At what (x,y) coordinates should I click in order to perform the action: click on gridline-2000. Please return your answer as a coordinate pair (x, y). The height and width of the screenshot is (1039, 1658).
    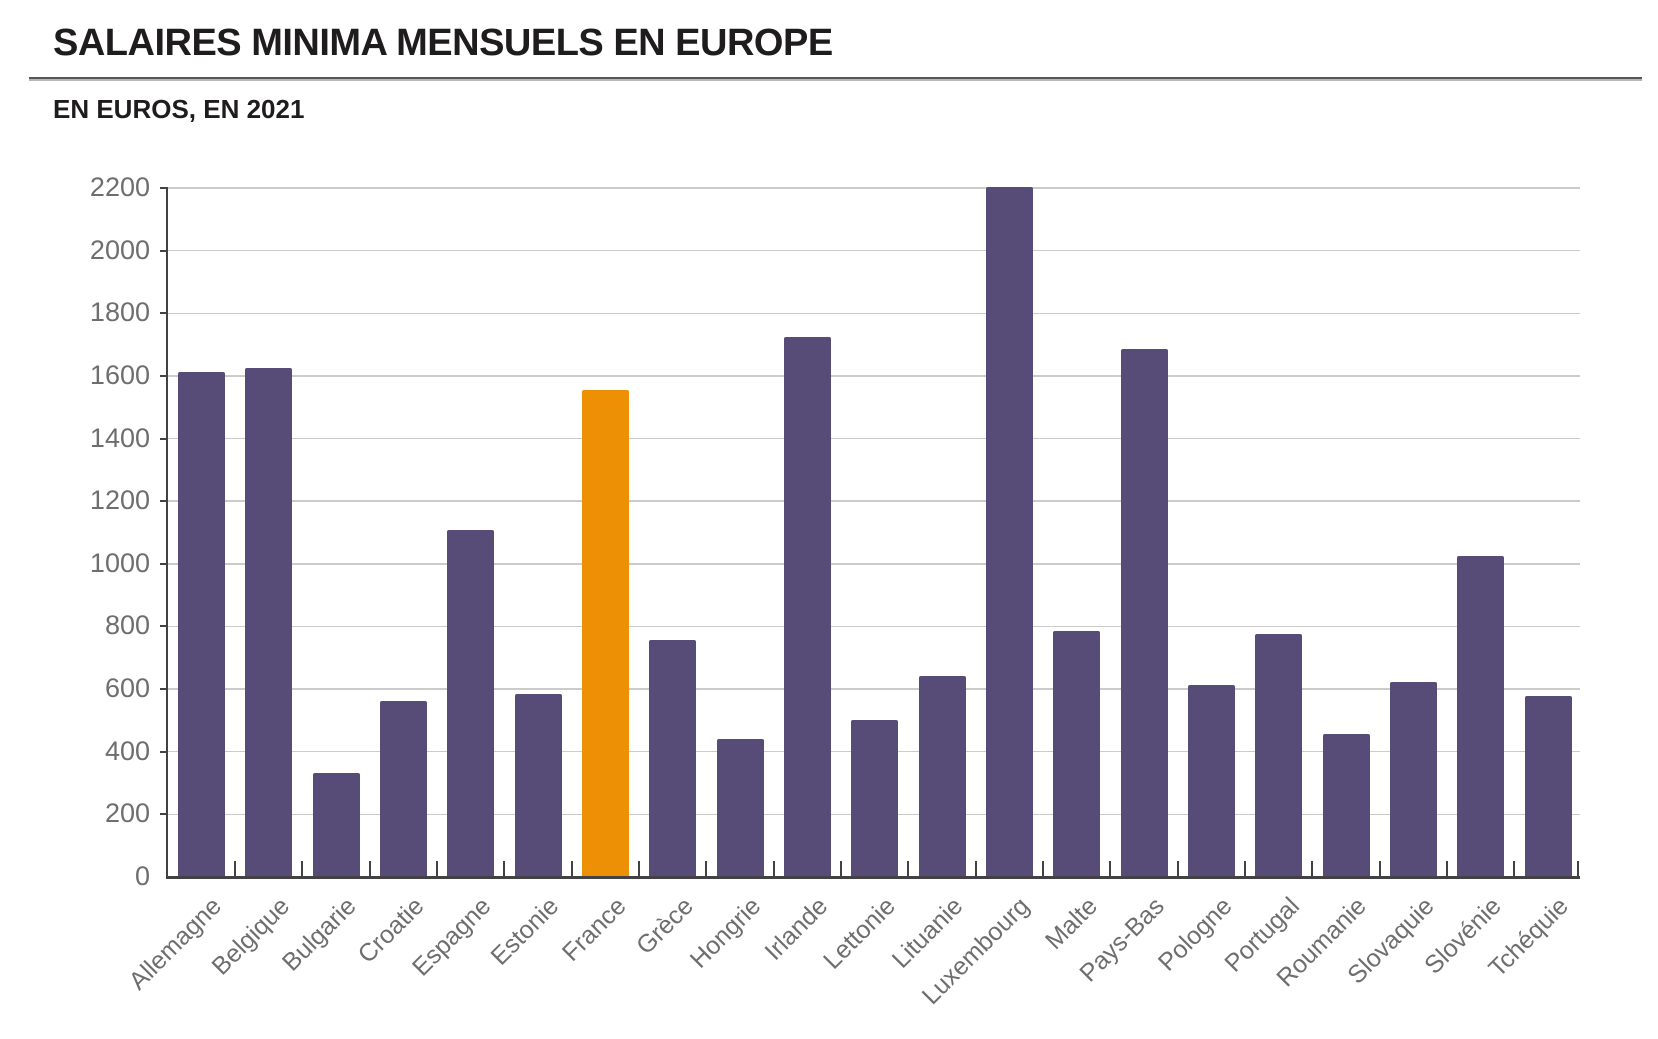
    Looking at the image, I should click on (874, 250).